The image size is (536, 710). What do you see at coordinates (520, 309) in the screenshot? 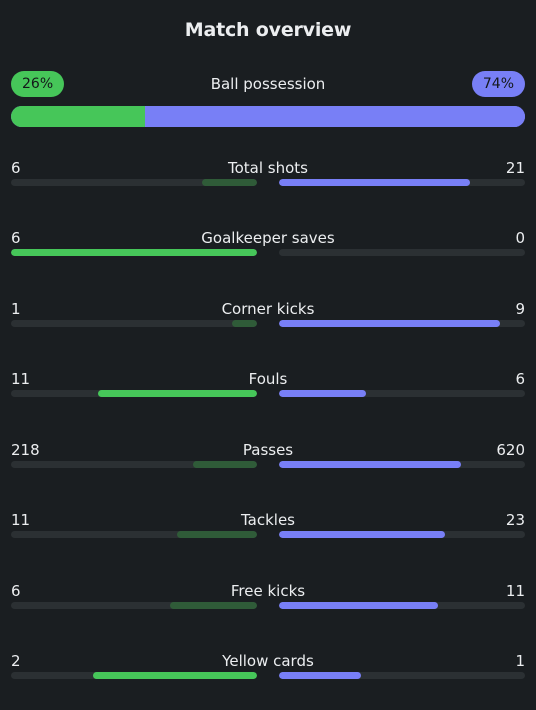
I see `away-value: 9` at bounding box center [520, 309].